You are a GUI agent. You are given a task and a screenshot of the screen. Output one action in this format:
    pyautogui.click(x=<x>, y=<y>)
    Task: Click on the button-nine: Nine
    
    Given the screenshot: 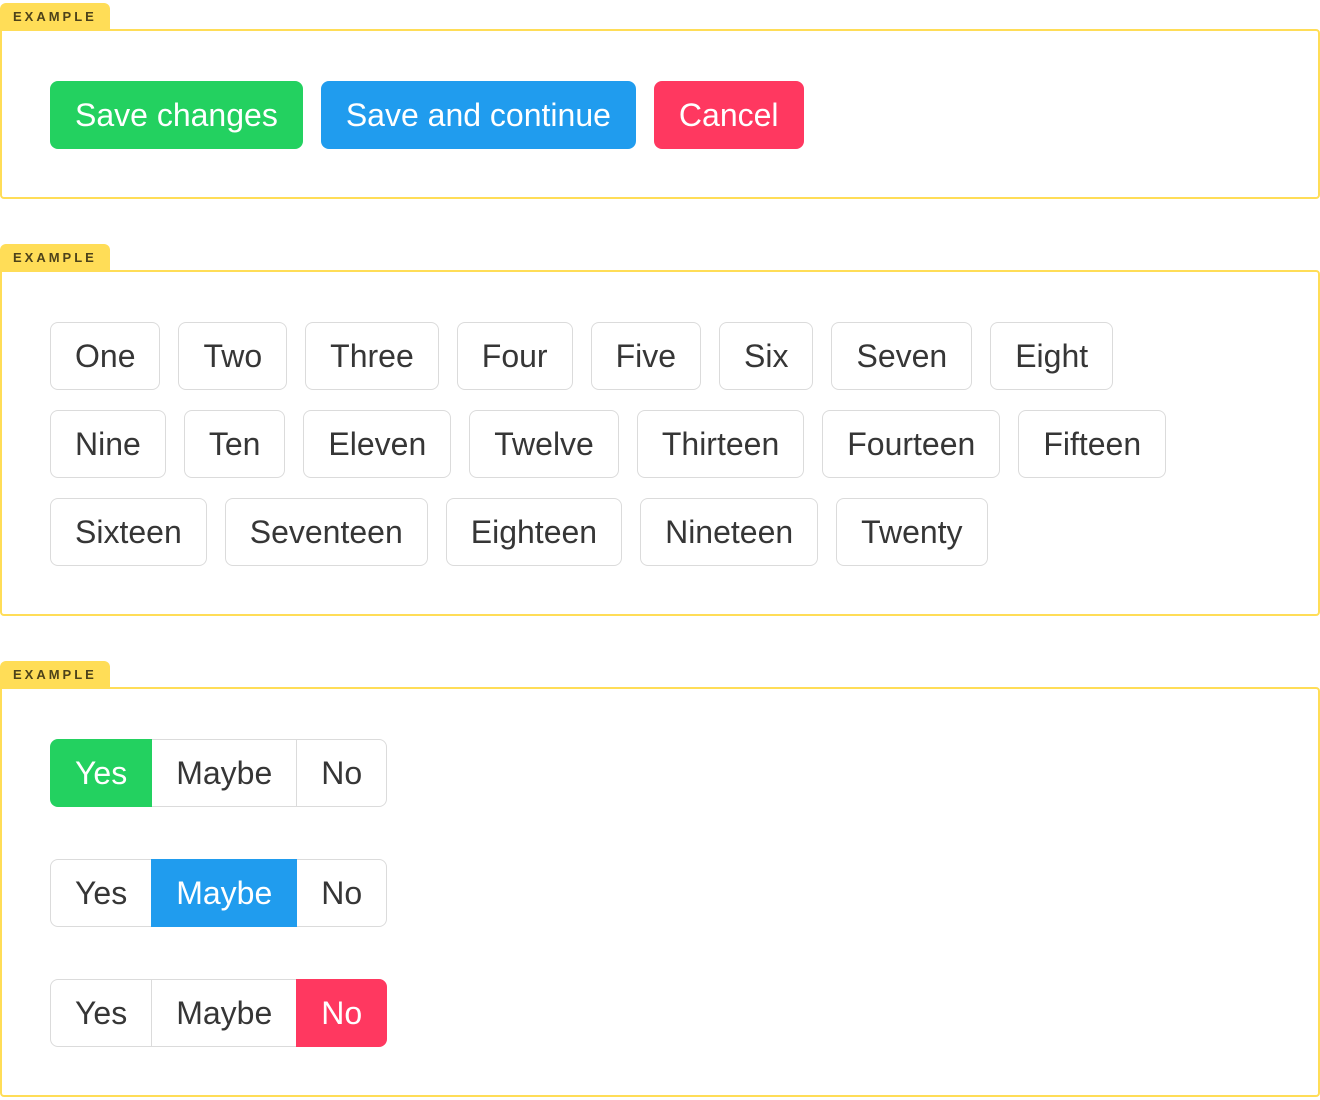 What is the action you would take?
    pyautogui.click(x=108, y=444)
    